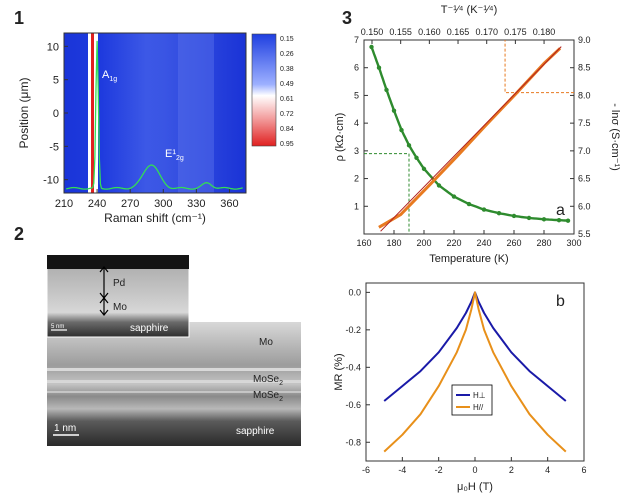 This screenshot has width=631, height=502. I want to click on heatmap-y-label: Position (μm), so click(24, 113).